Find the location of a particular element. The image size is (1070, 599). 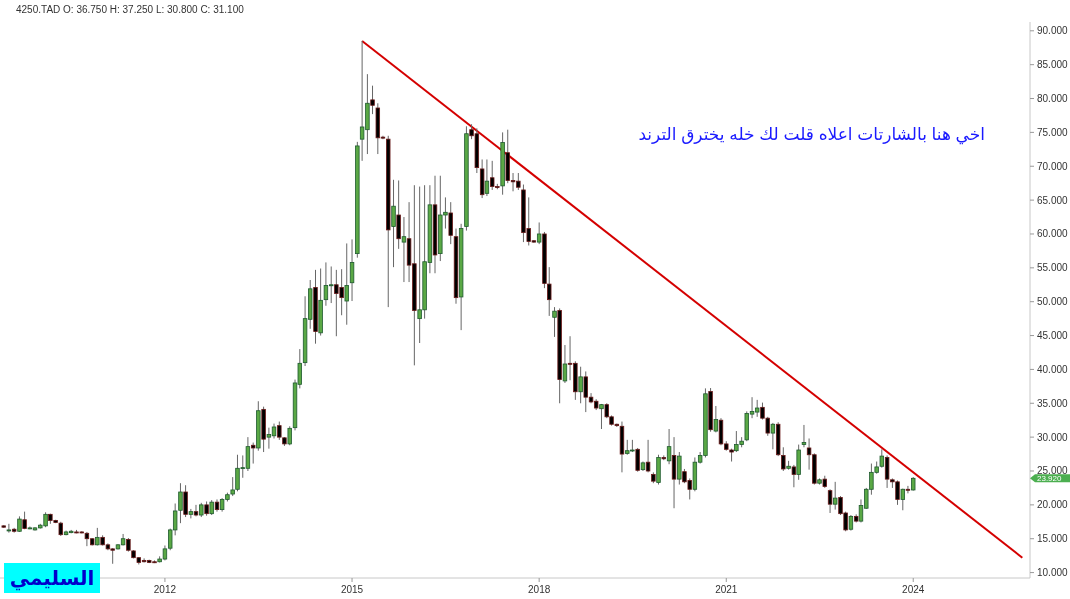

annotation: اخي هنا بالشارتات اعلاه قلت لك خله يخترق الترند is located at coordinates (811, 135).